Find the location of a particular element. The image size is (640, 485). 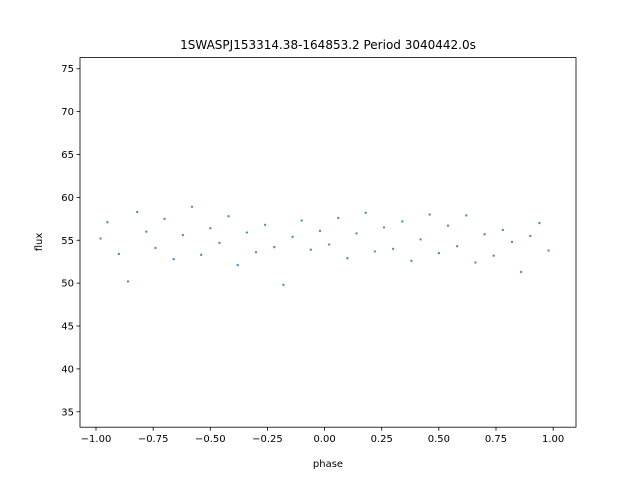

y-tick-label: 35 is located at coordinates (67, 412).